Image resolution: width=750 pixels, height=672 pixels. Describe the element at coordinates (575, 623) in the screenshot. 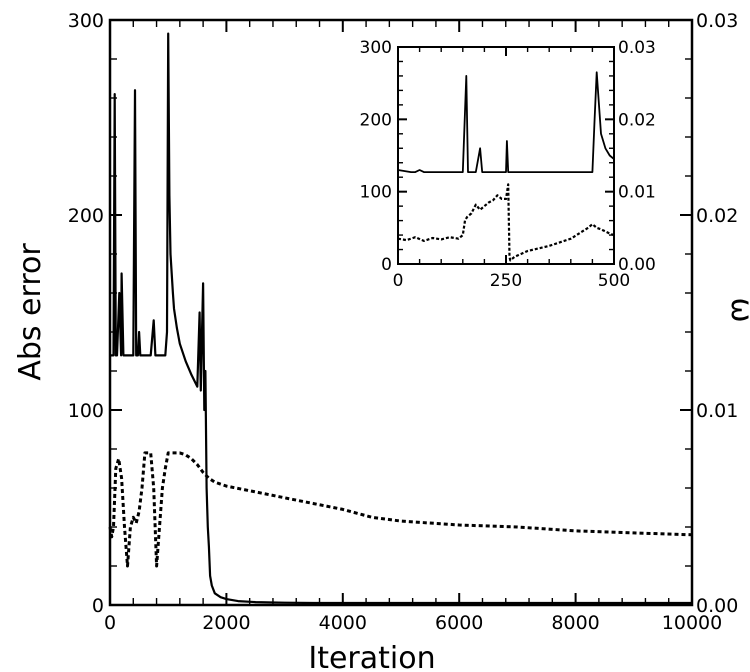

I see `x-tick-label: 8000` at that location.